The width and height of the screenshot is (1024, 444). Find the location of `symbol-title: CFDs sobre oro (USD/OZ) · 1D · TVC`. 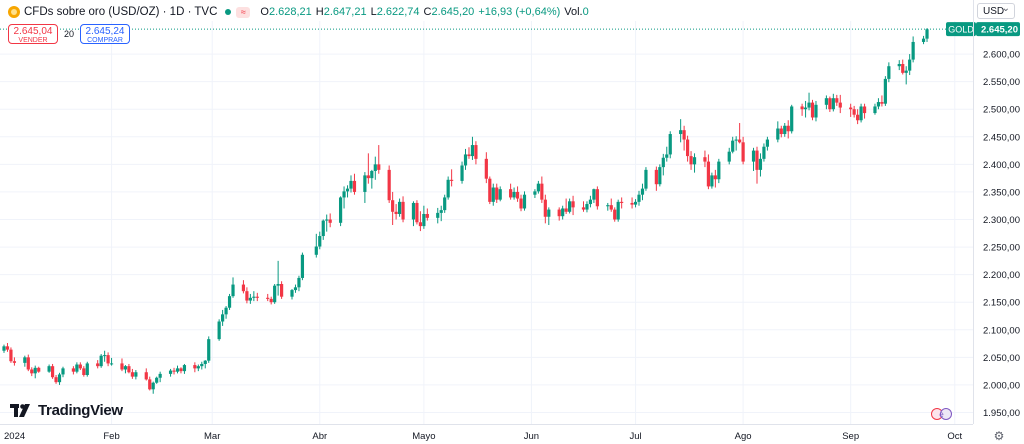

symbol-title: CFDs sobre oro (USD/OZ) · 1D · TVC is located at coordinates (121, 12).